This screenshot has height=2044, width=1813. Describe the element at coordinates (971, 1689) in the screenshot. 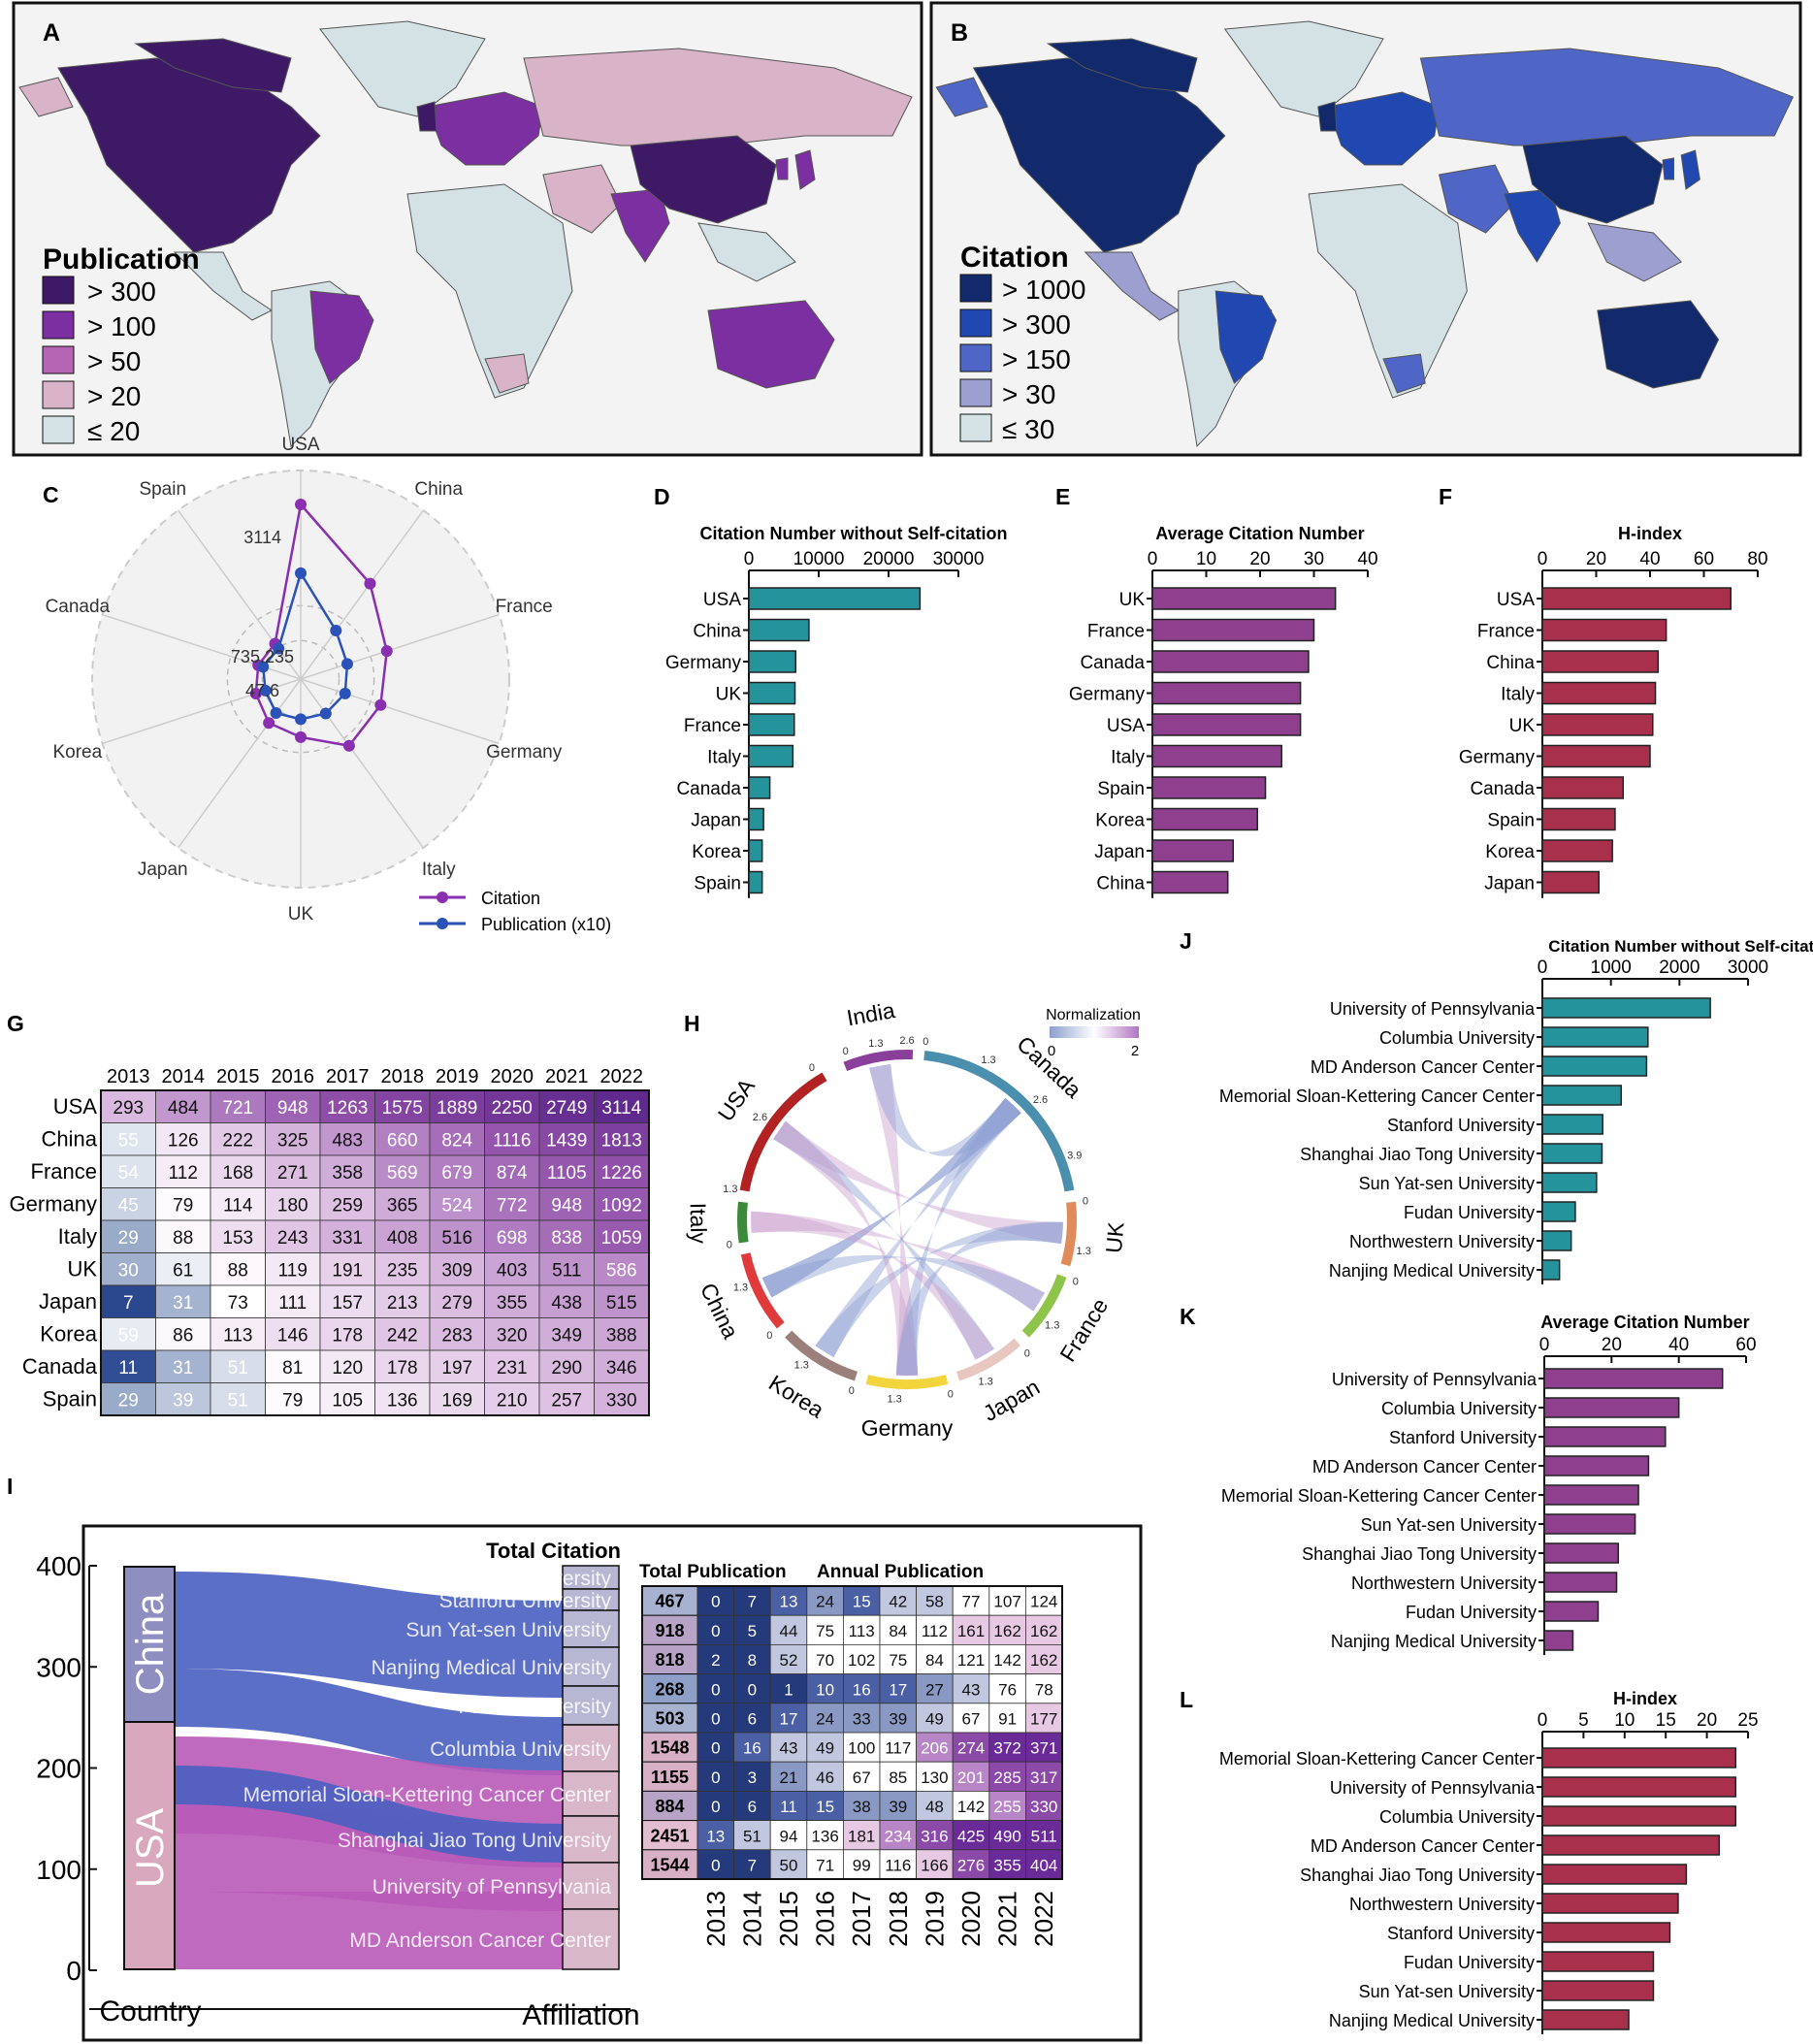

I see `annual-value: 43` at that location.